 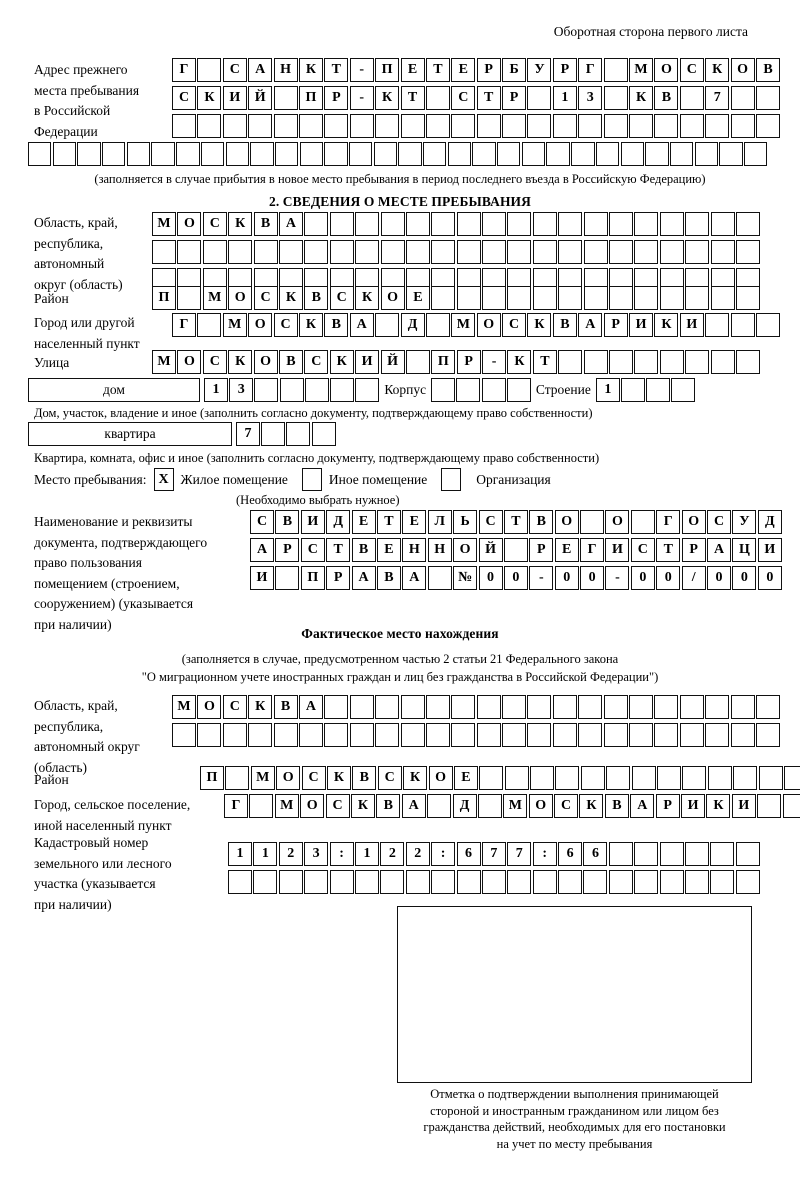 What do you see at coordinates (541, 550) in the screenshot?
I see `document-r2-cell-11: Р` at bounding box center [541, 550].